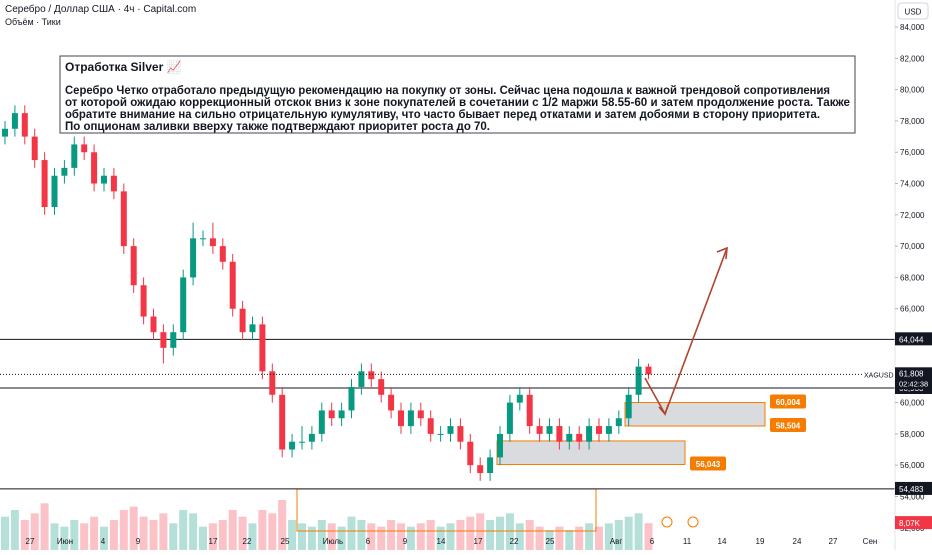 Image resolution: width=932 pixels, height=555 pixels. What do you see at coordinates (912, 434) in the screenshot?
I see `y-tick-label: 58,000` at bounding box center [912, 434].